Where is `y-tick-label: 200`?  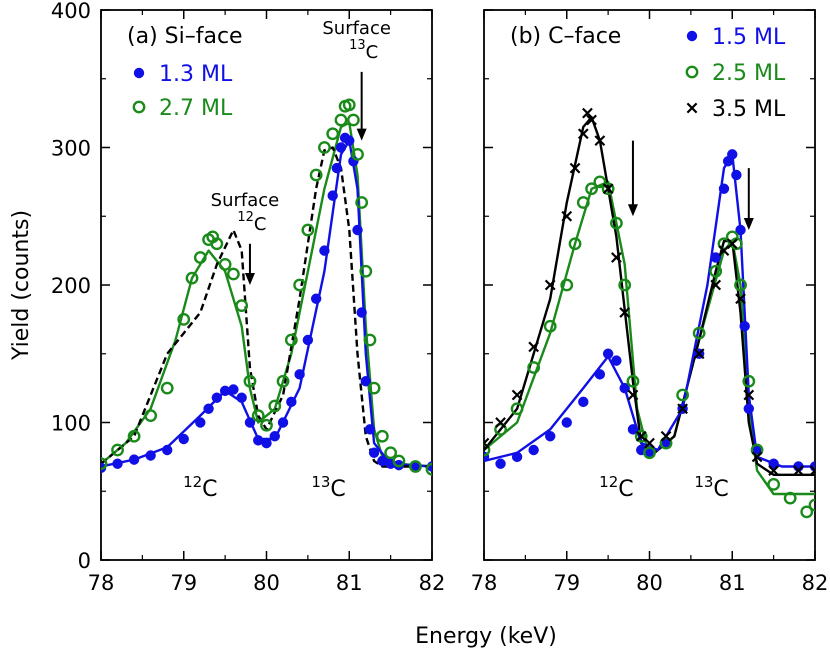
y-tick-label: 200 is located at coordinates (71, 286).